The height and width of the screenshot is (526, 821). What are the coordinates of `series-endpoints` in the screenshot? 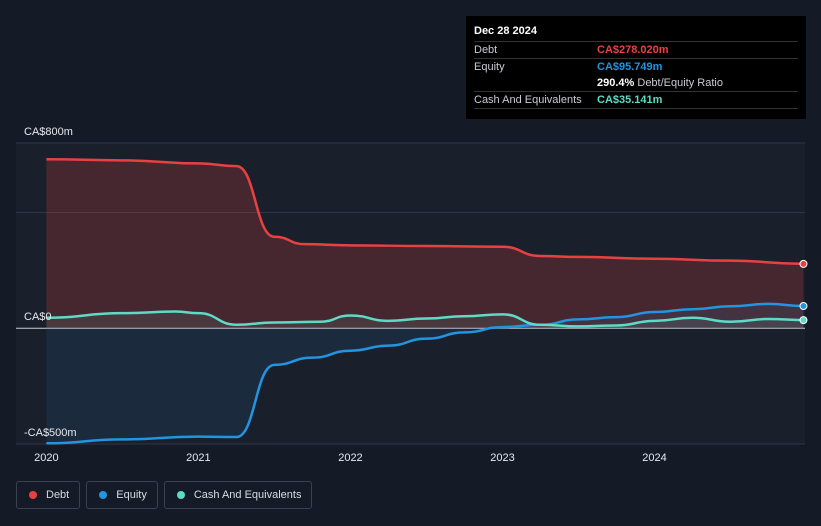 It's located at (803, 292).